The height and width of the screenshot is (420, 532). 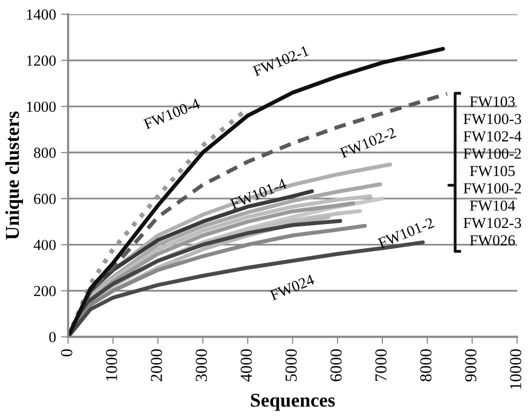 What do you see at coordinates (492, 240) in the screenshot?
I see `annotation: FW026` at bounding box center [492, 240].